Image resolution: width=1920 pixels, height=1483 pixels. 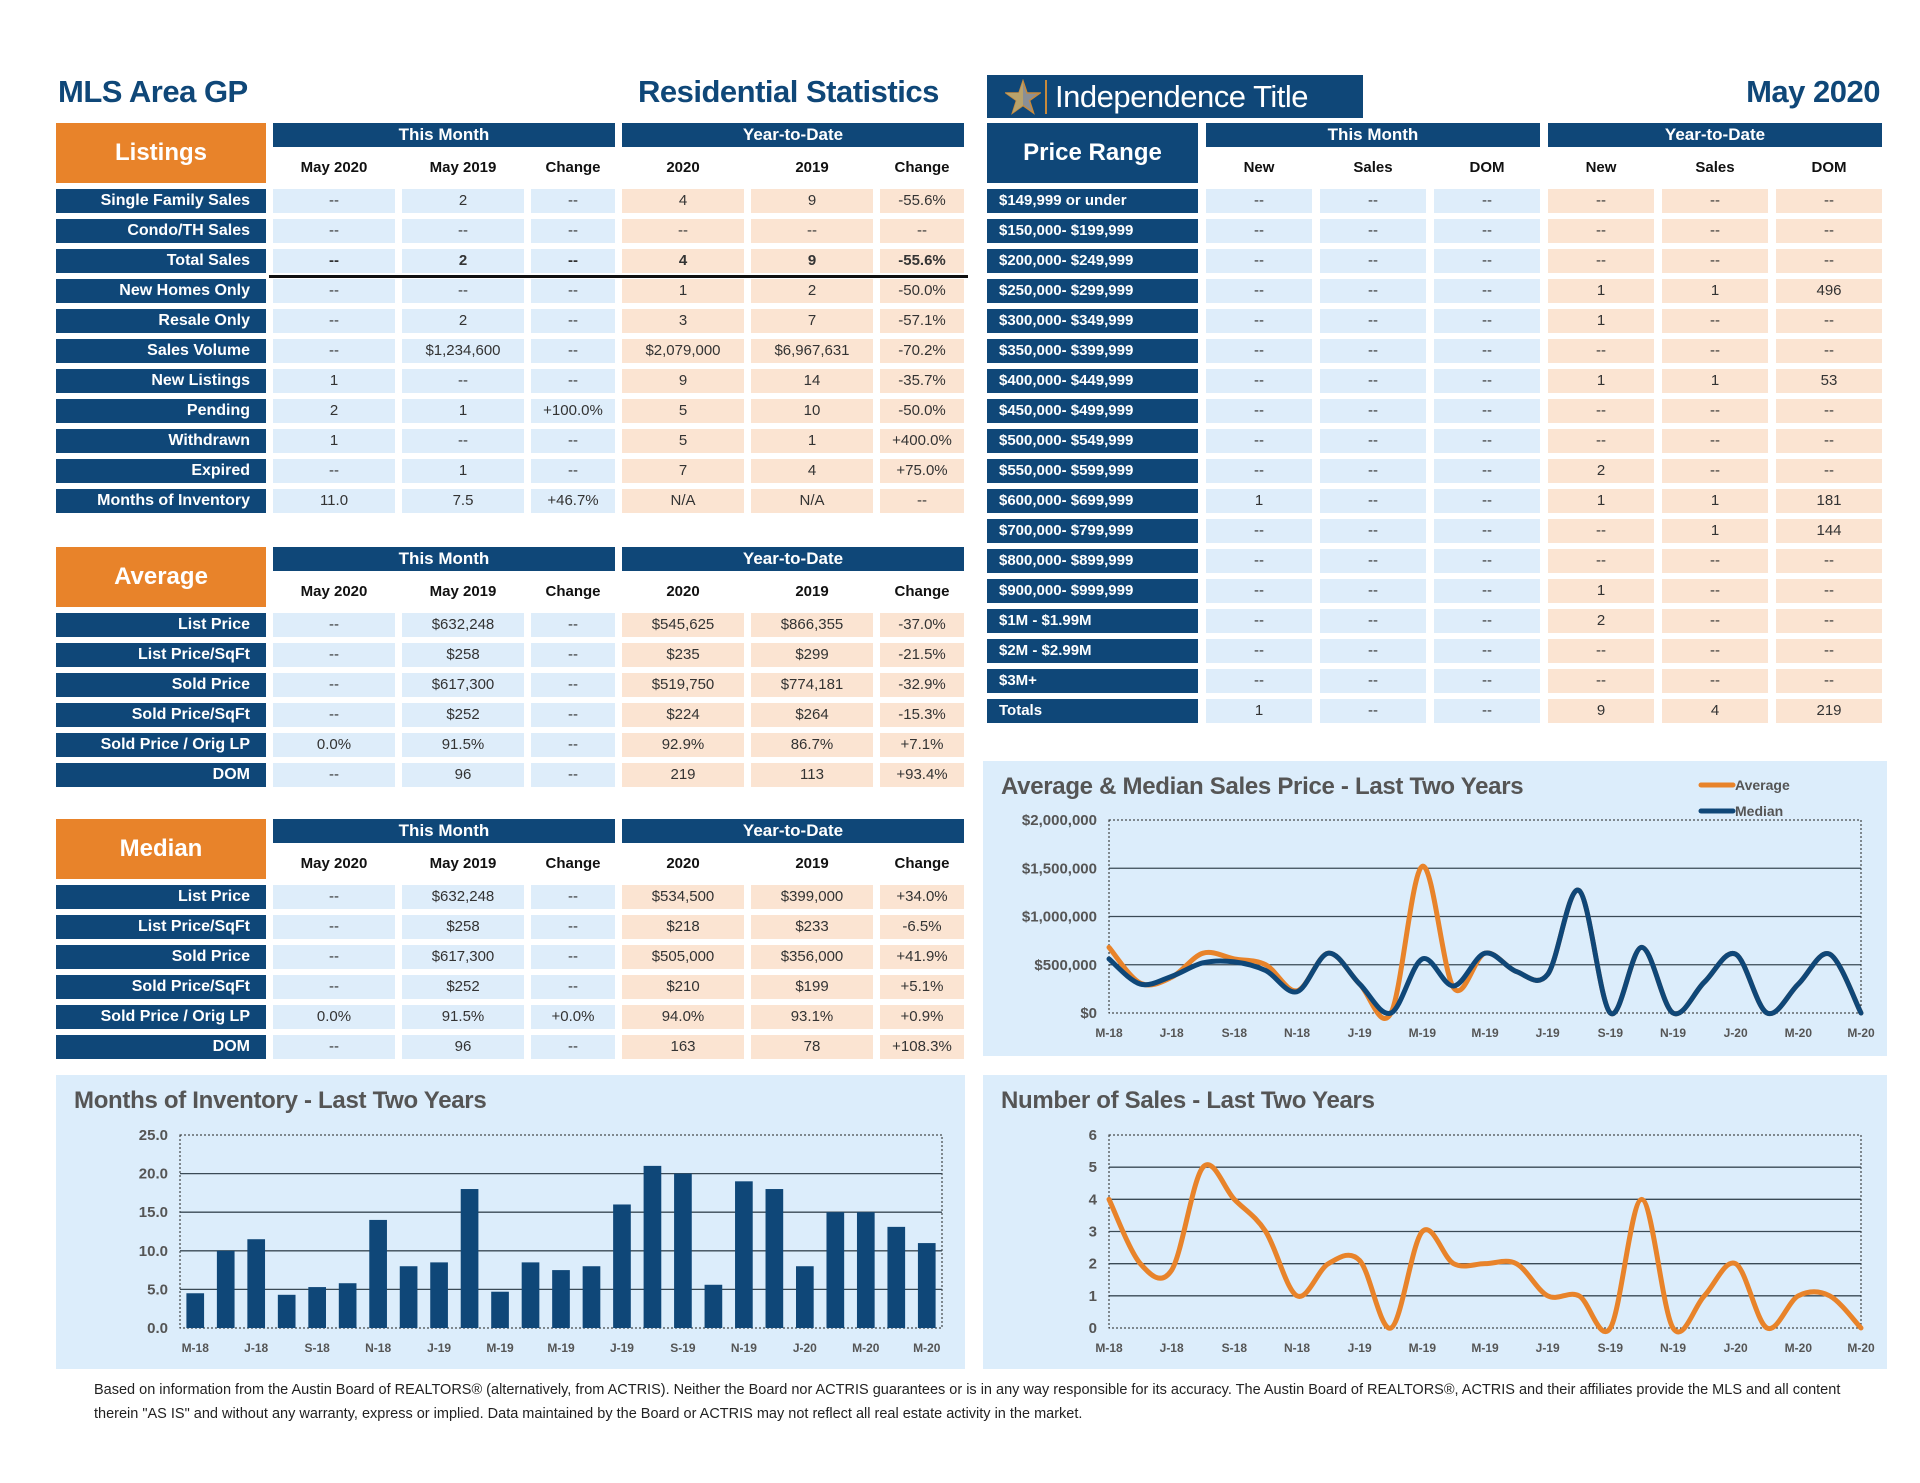 I want to click on table-cell: $6,967,631, so click(x=812, y=351).